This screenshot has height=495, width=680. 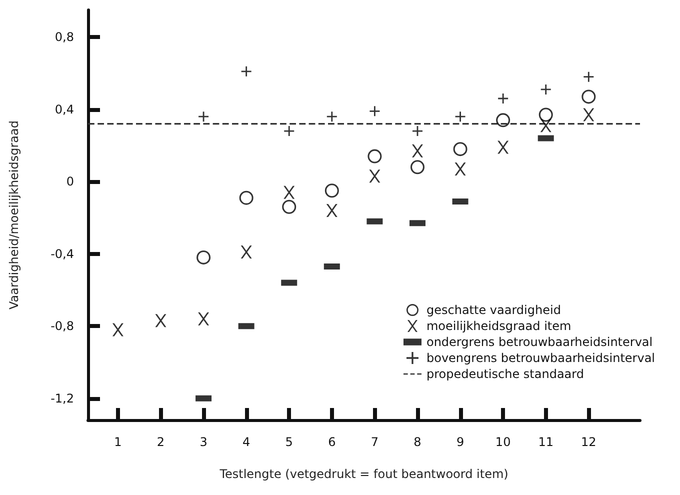 What do you see at coordinates (374, 442) in the screenshot?
I see `x-tick-label: 7` at bounding box center [374, 442].